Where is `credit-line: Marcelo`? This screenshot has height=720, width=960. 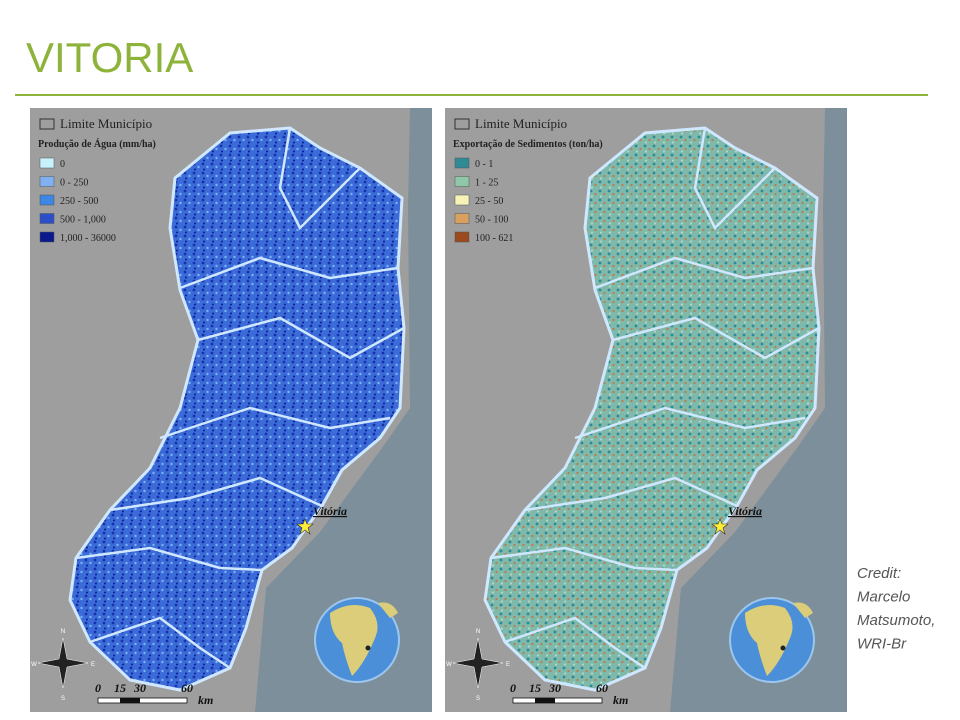 credit-line: Marcelo is located at coordinates (883, 597).